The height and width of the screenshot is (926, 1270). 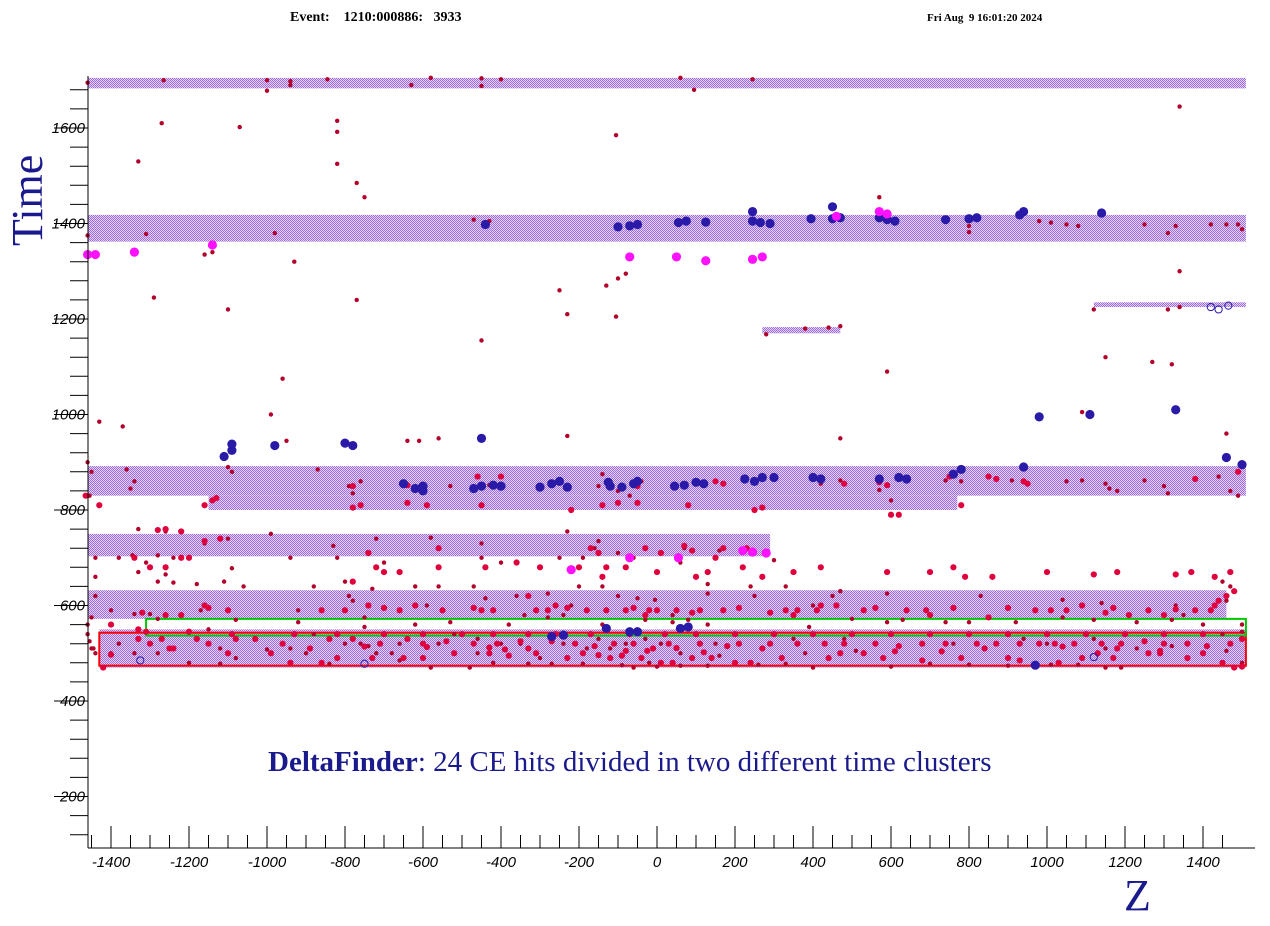 I want to click on x-tick-label: 0, so click(x=657, y=862).